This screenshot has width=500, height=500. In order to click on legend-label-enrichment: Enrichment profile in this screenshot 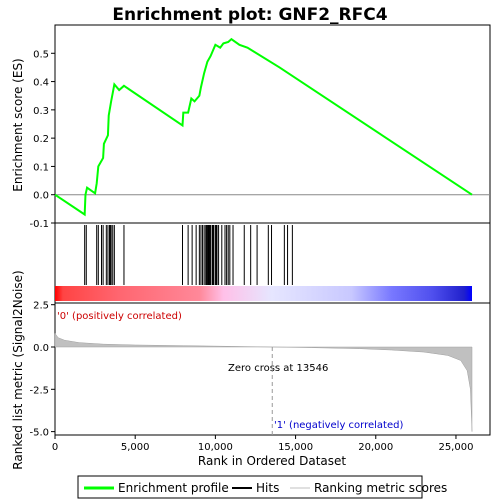, I will do `click(173, 488)`.